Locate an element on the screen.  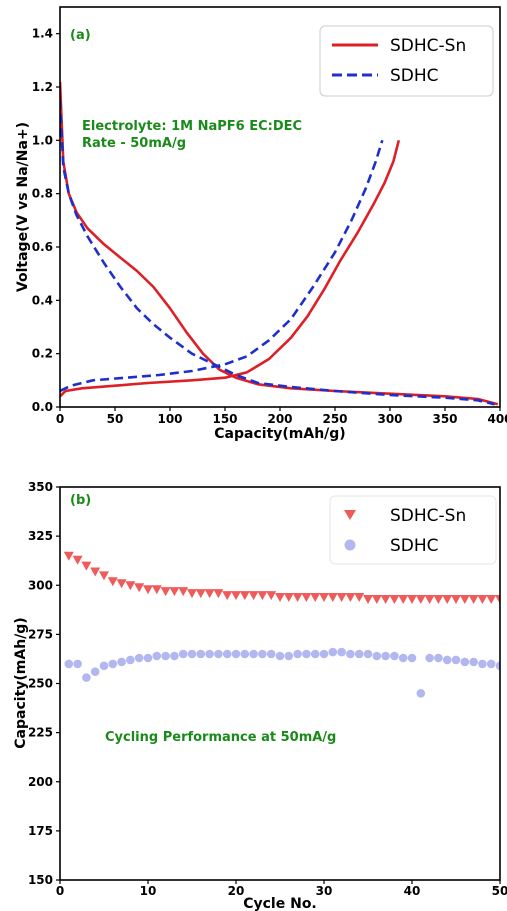
a-y-tick-label: 0.2 is located at coordinates (42, 354).